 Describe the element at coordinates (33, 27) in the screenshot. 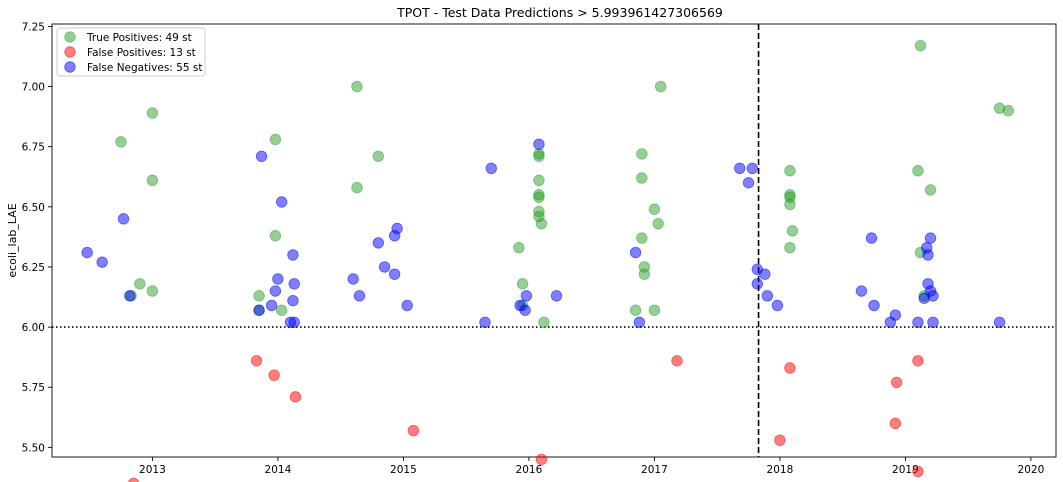

I see `y-tick-label: 7.25` at that location.